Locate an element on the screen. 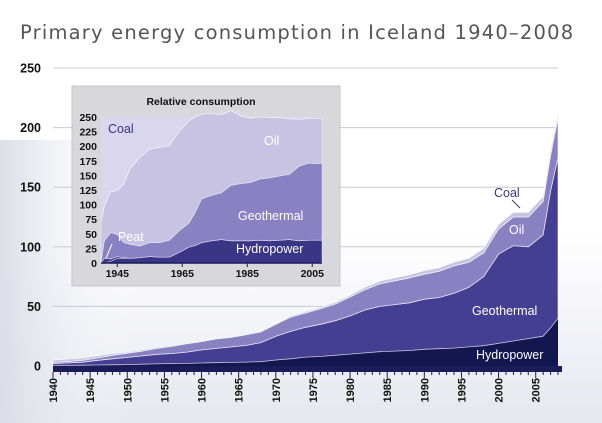 Image resolution: width=602 pixels, height=423 pixels. inset-x-tick-label: 1965 is located at coordinates (183, 274).